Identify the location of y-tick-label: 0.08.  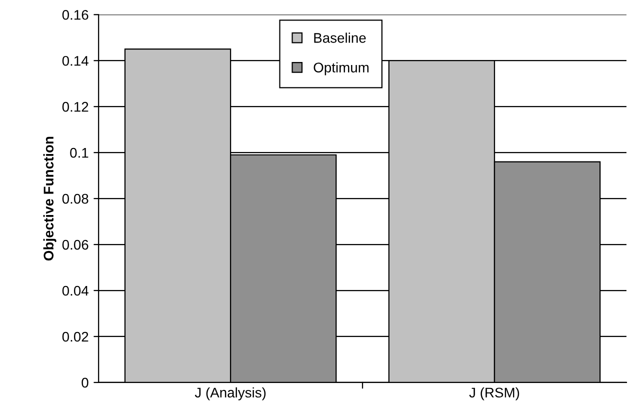
(75, 199).